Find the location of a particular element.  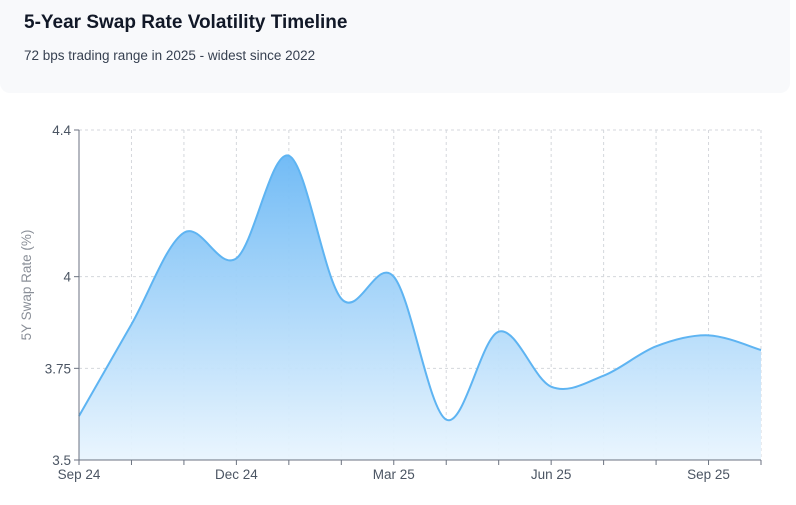

chart-title: 5-Year Swap Rate Volatility Timeline is located at coordinates (186, 22).